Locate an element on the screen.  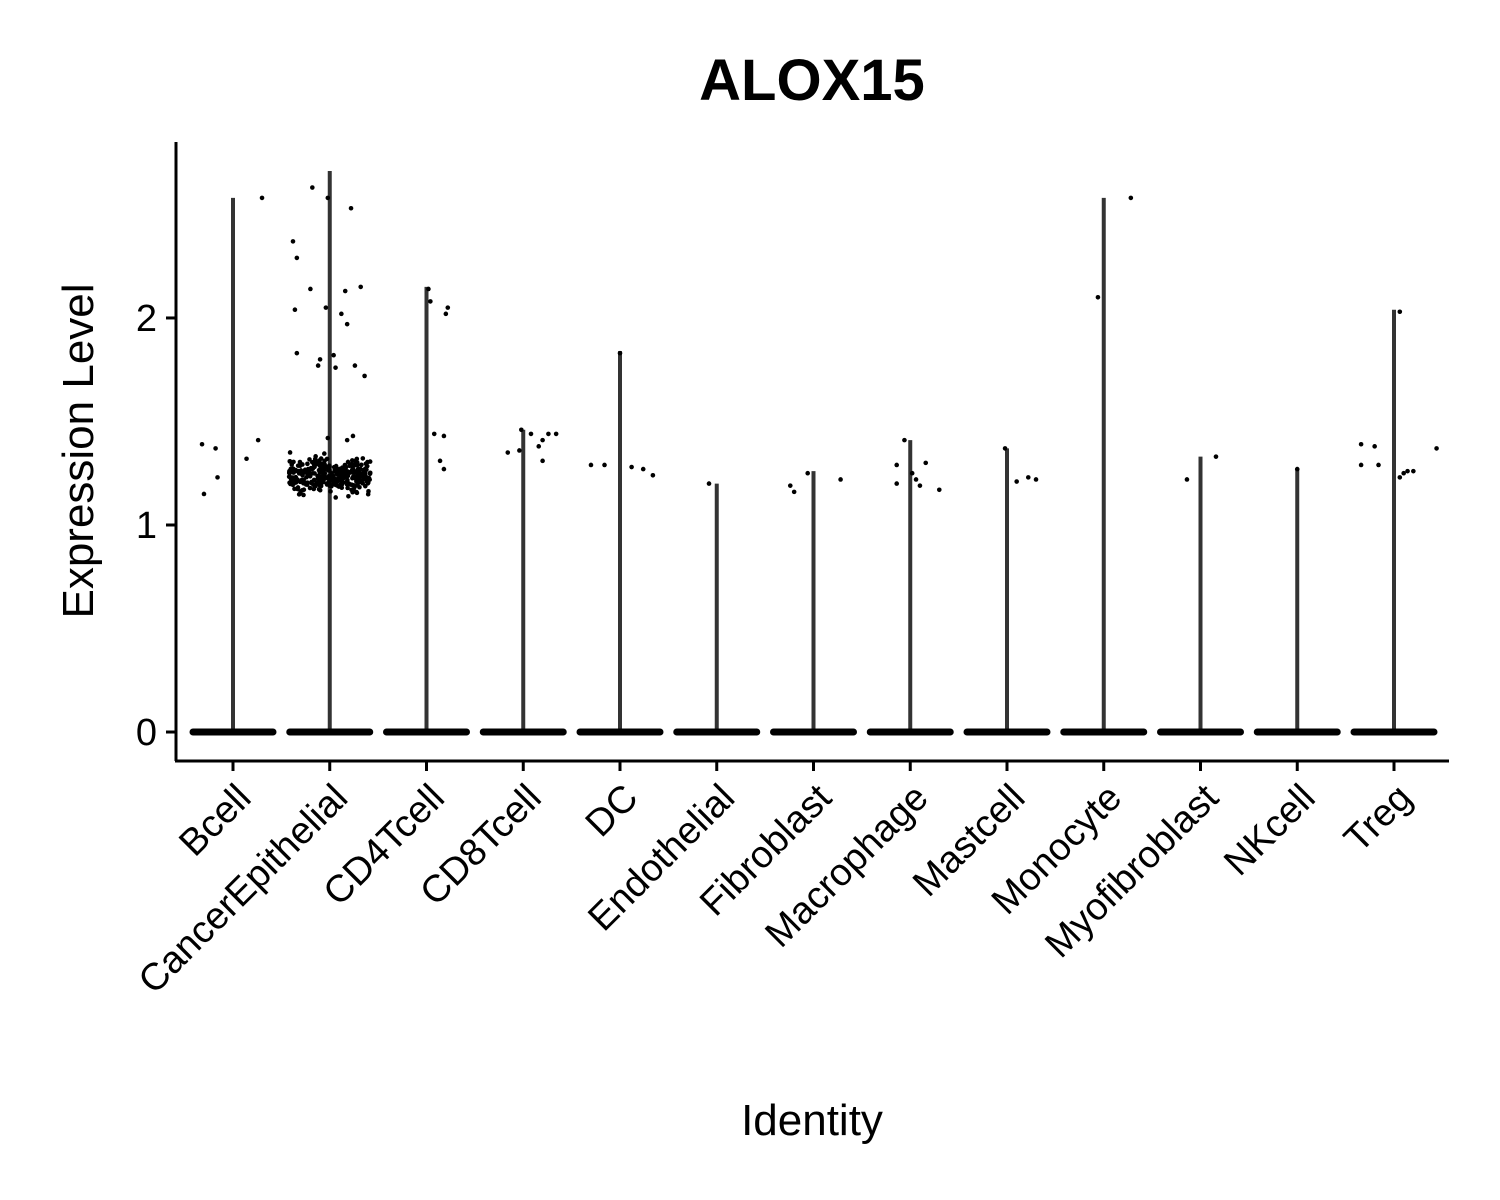
x-tick-label: Bcell is located at coordinates (215, 821).